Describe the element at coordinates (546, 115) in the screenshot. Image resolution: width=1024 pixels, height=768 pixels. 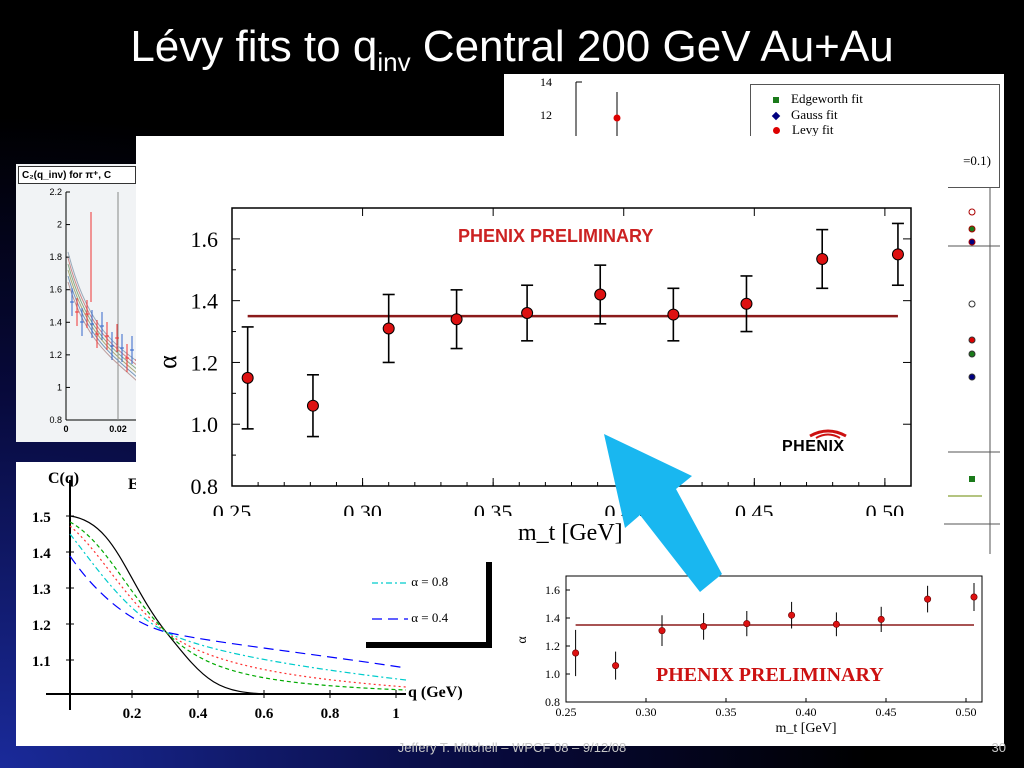
I see `top-y-tick-label: 12` at that location.